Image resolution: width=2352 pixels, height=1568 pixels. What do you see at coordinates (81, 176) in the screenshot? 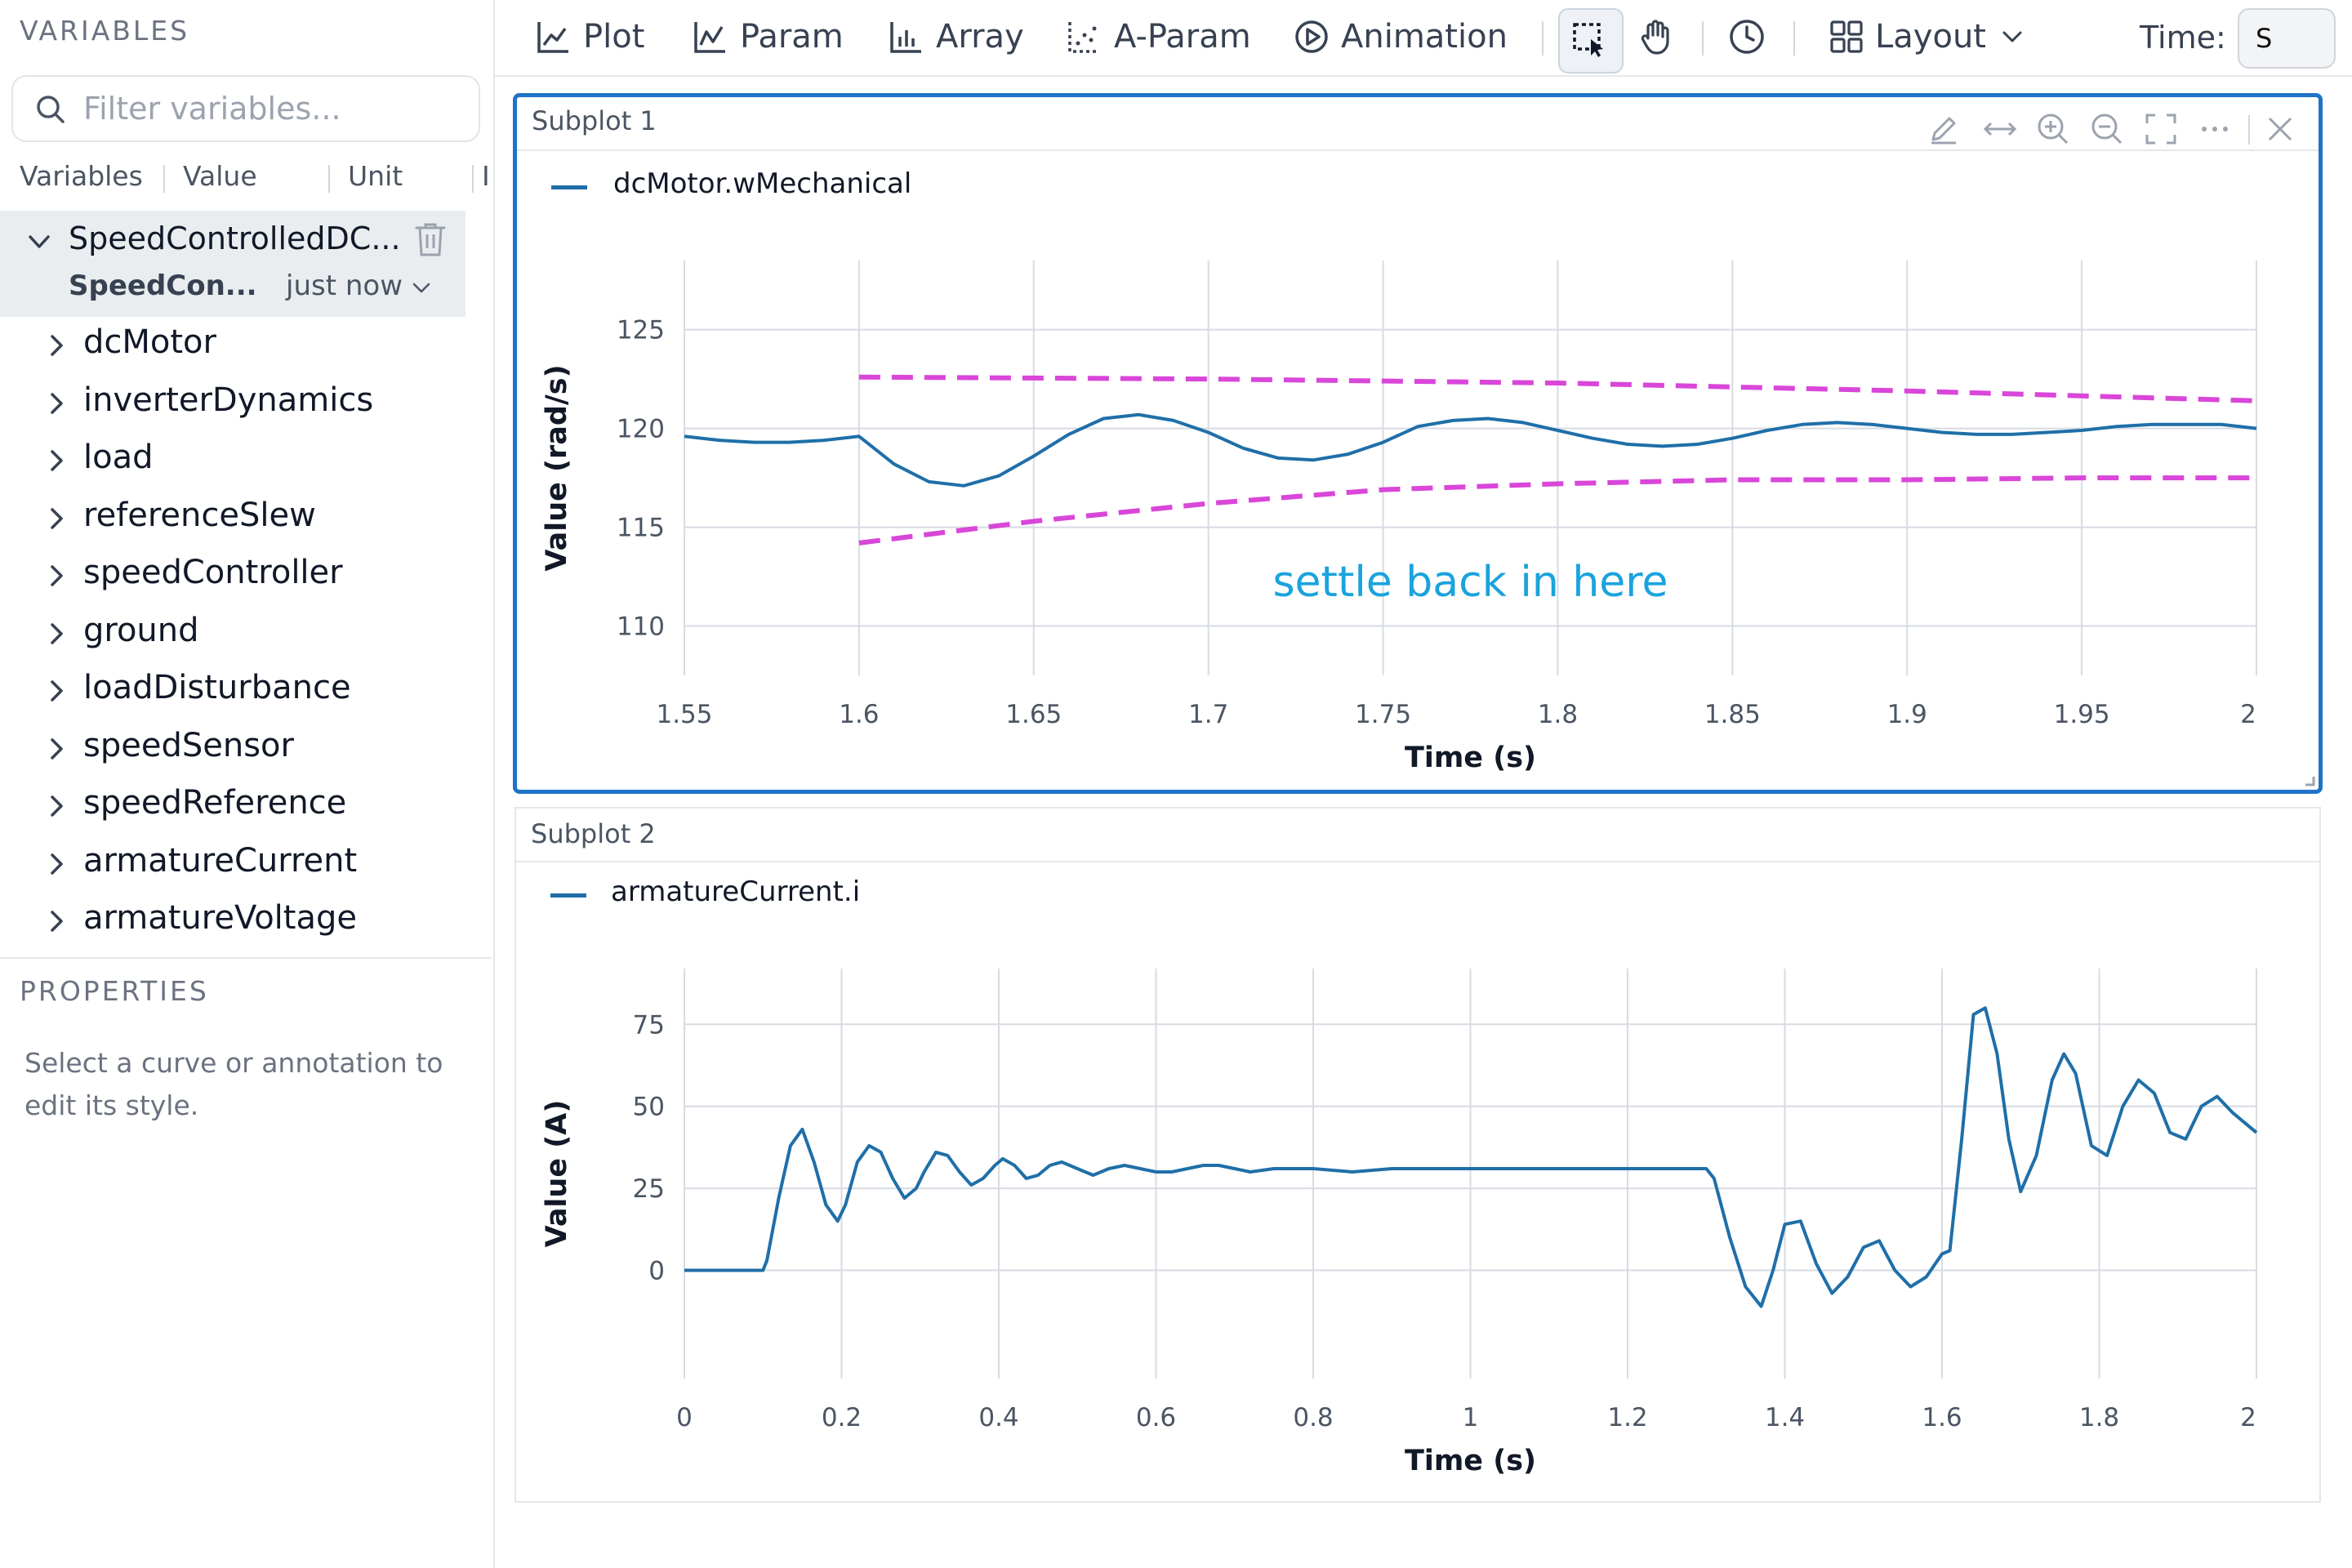
I see `column-header-variables: Variables` at bounding box center [81, 176].